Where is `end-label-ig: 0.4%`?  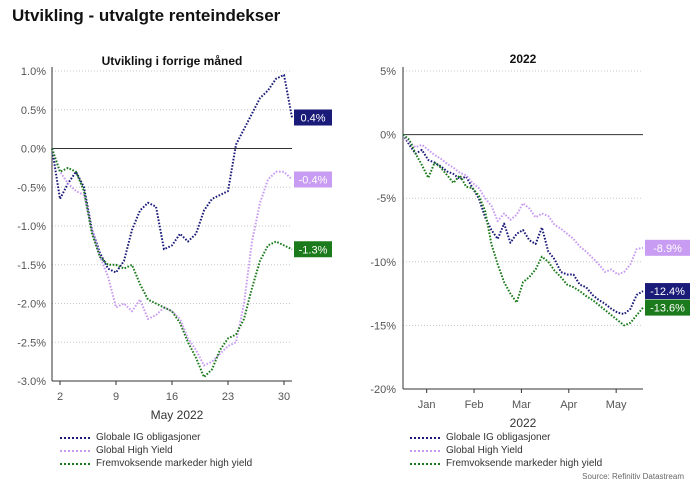
end-label-ig: 0.4% is located at coordinates (312, 119).